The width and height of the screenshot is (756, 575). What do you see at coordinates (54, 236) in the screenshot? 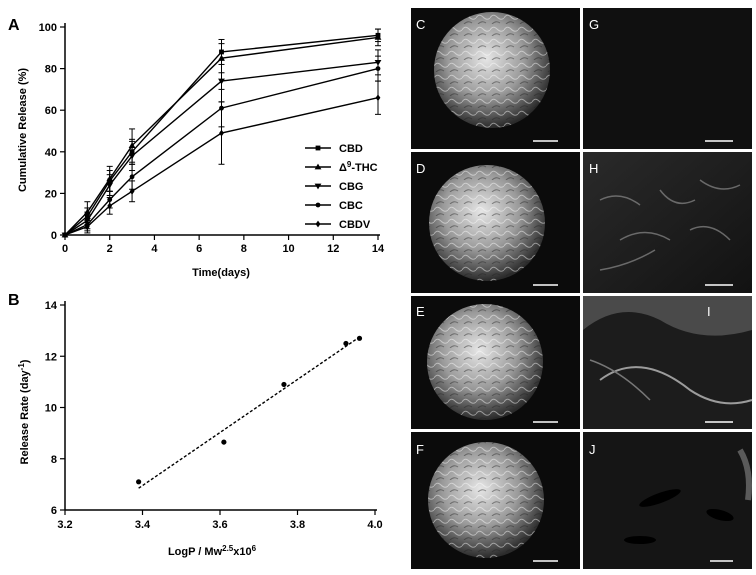
I see `y-tick-label: 0` at bounding box center [54, 236].